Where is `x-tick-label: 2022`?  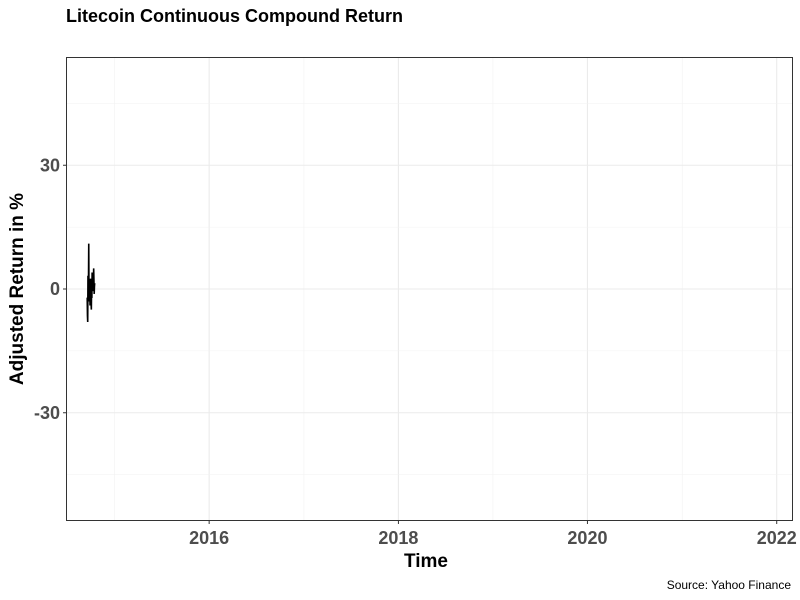 x-tick-label: 2022 is located at coordinates (777, 538).